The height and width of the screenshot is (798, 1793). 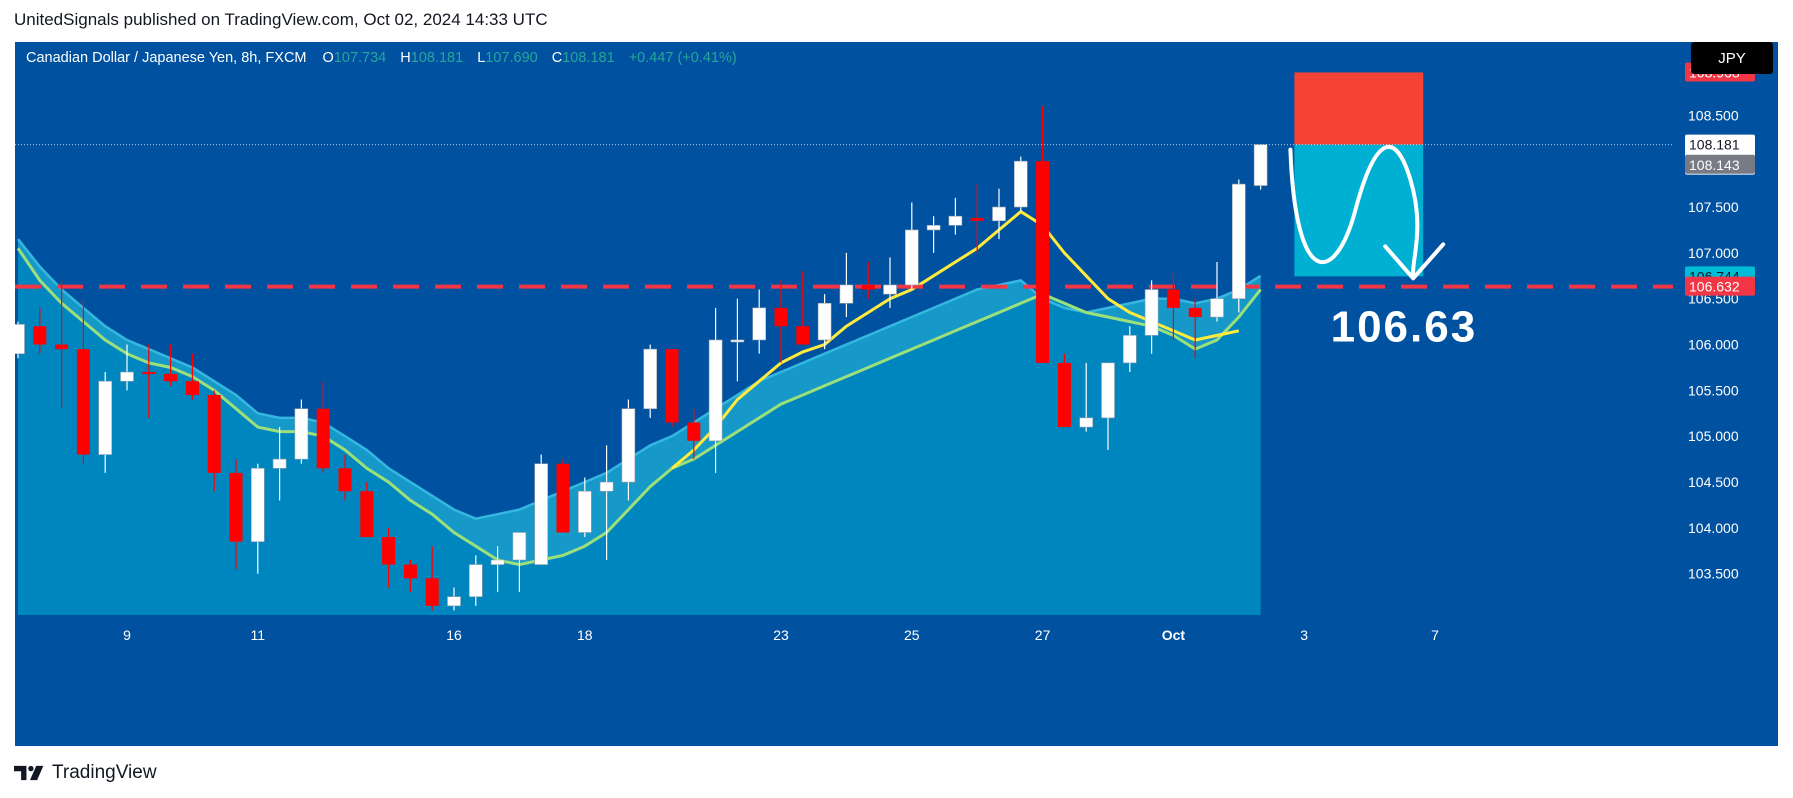 What do you see at coordinates (405, 58) in the screenshot?
I see `legend-high-label: H` at bounding box center [405, 58].